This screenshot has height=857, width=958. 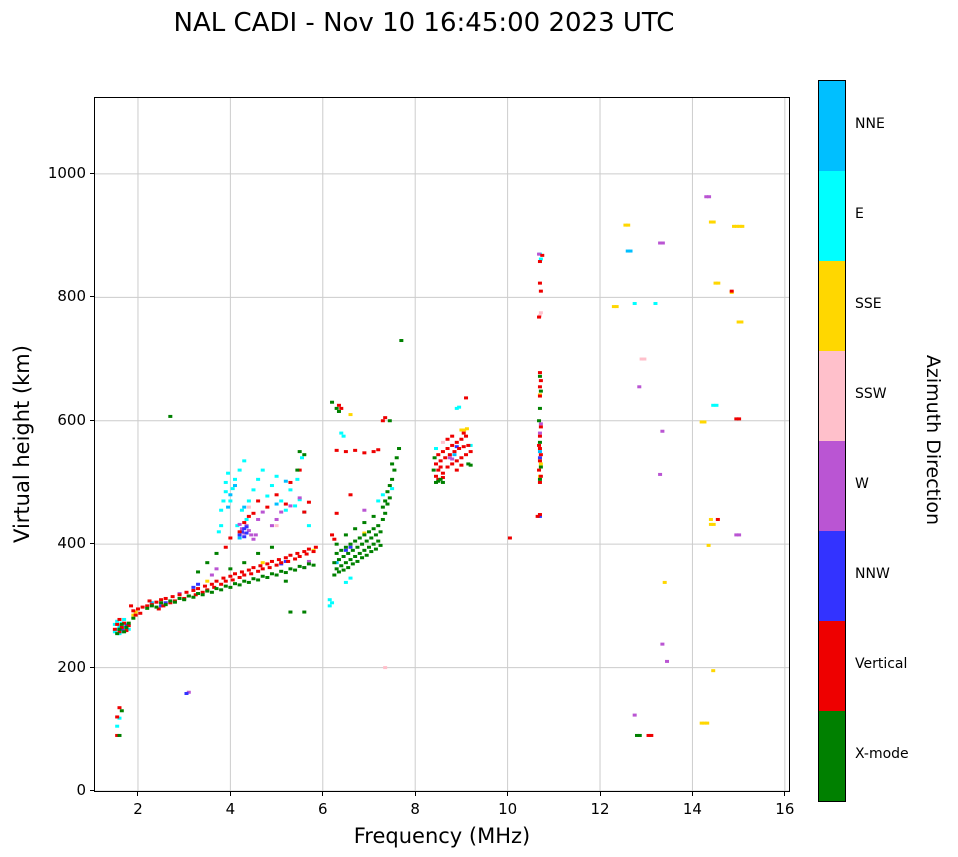 What do you see at coordinates (138, 809) in the screenshot?
I see `x-tick-label: 2` at bounding box center [138, 809].